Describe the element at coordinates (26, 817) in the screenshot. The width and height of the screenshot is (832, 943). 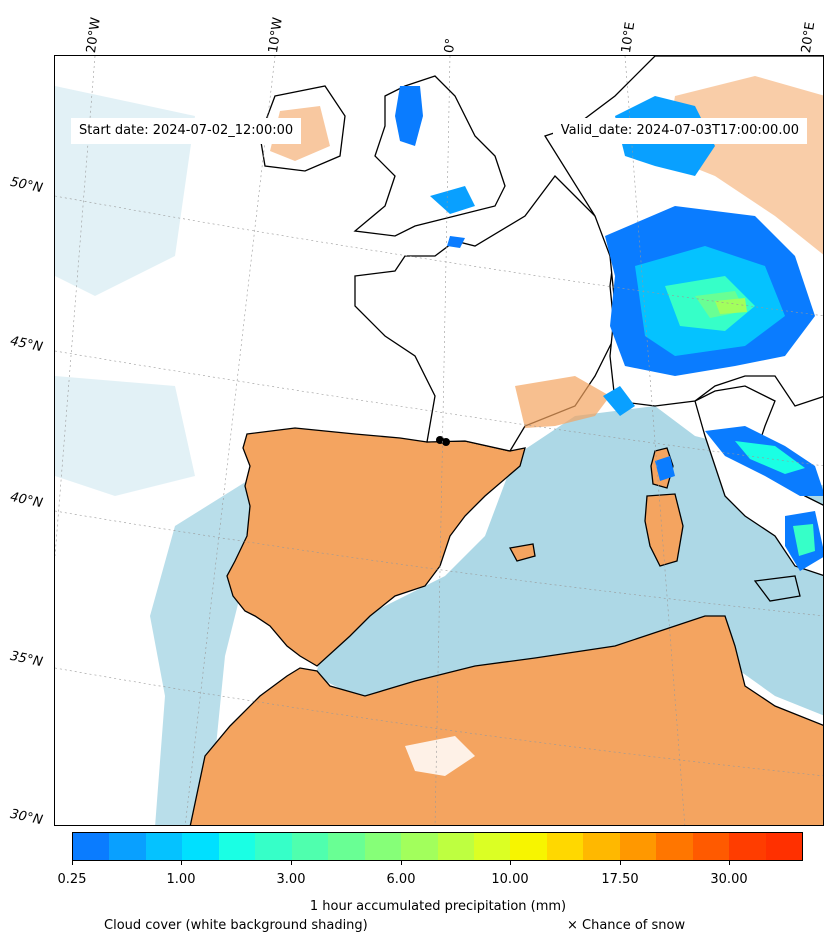
I see `lat-label-30n: 30°N` at that location.